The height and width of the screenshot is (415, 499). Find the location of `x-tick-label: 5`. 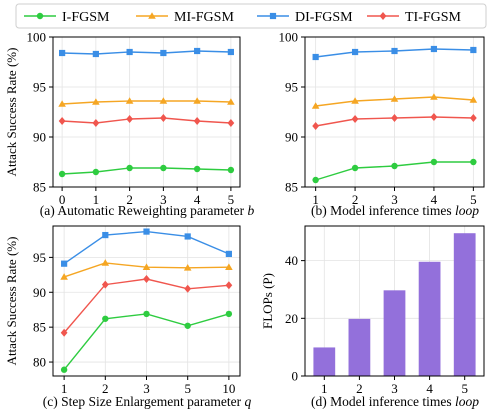

x-tick-label: 5 is located at coordinates (231, 199).